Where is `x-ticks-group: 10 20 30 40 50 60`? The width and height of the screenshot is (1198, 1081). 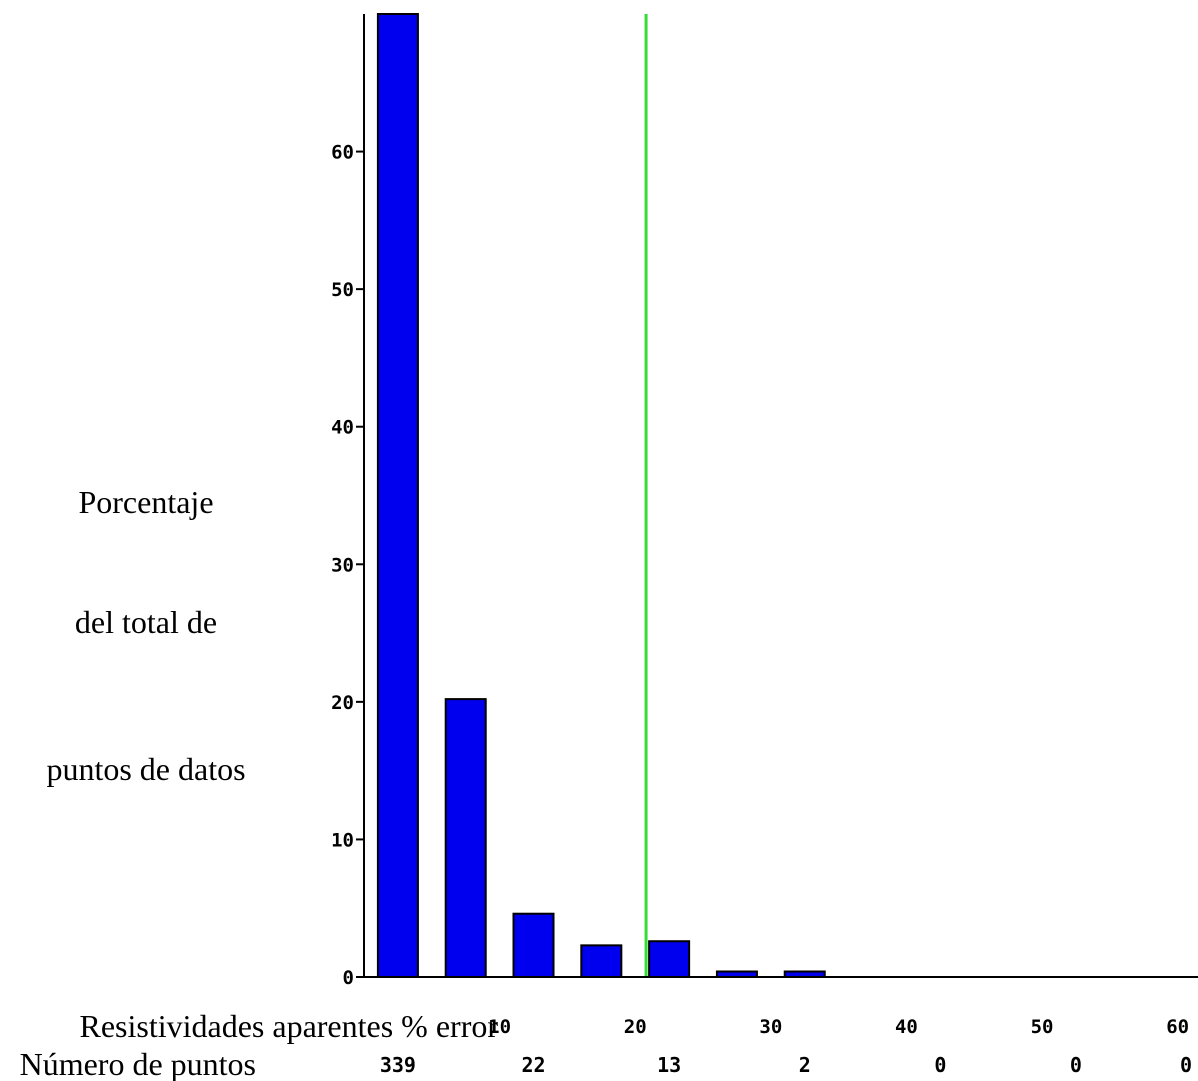 x-ticks-group: 10 20 30 40 50 60 is located at coordinates (838, 1027).